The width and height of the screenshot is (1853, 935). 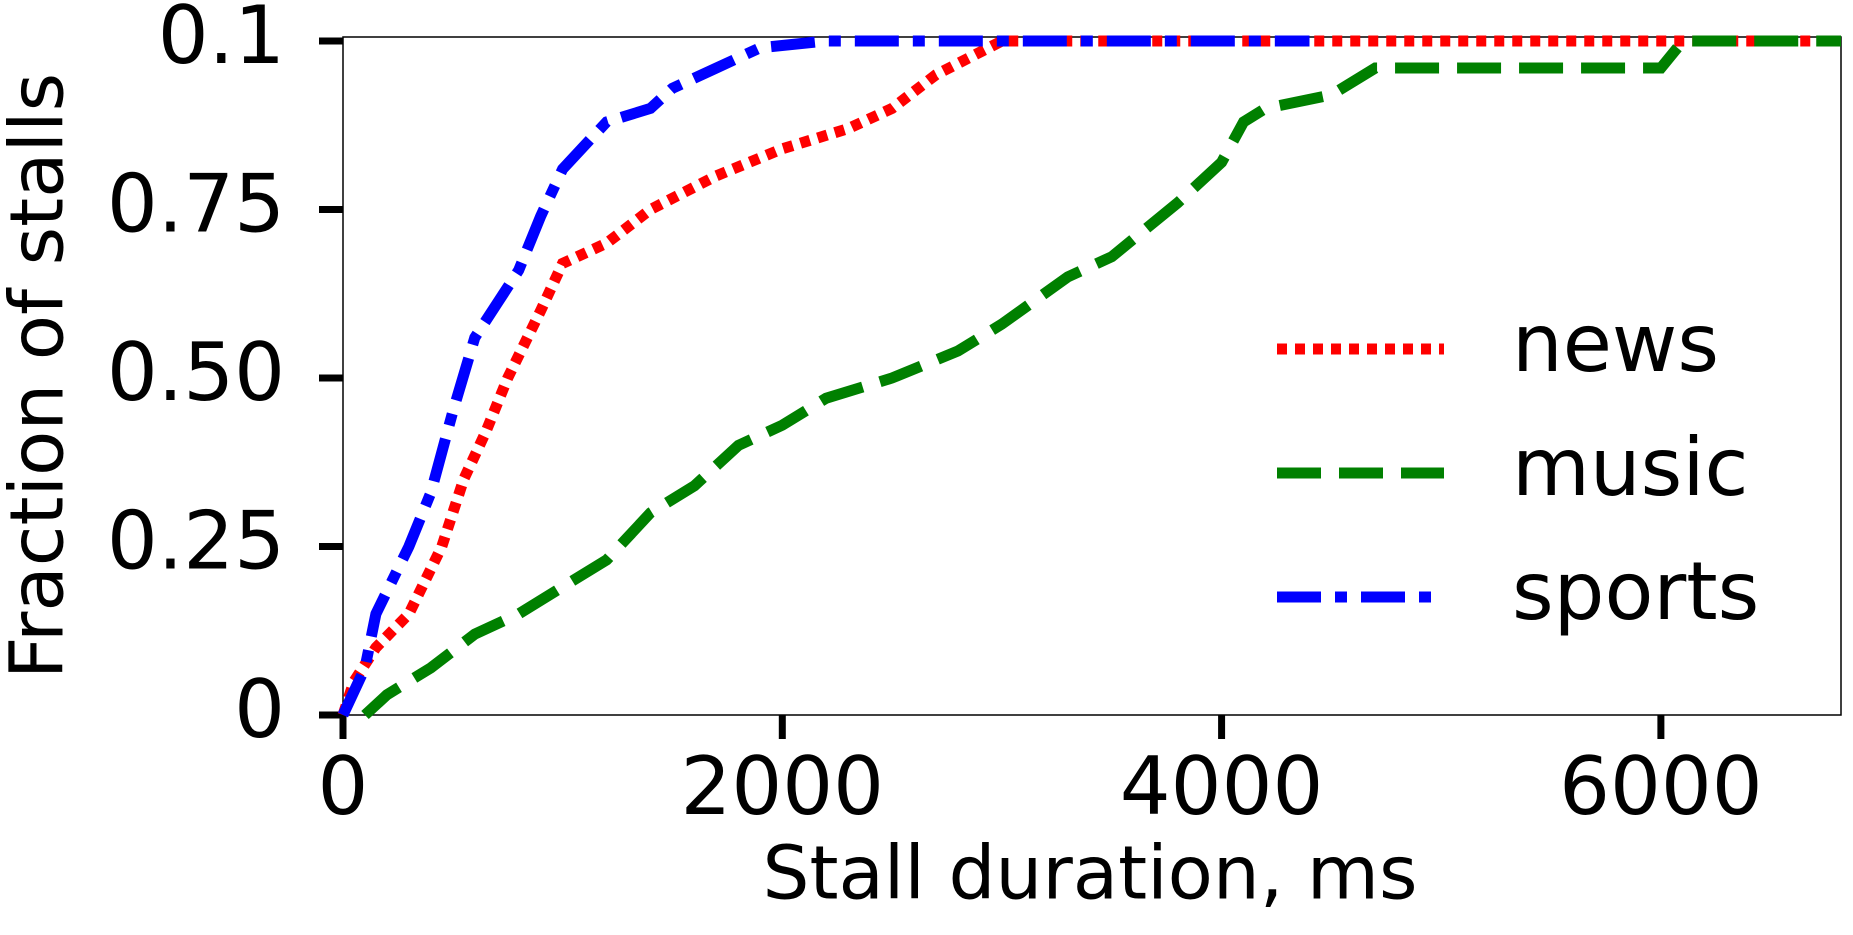 What do you see at coordinates (1661, 786) in the screenshot?
I see `x-tick-label: 6000` at bounding box center [1661, 786].